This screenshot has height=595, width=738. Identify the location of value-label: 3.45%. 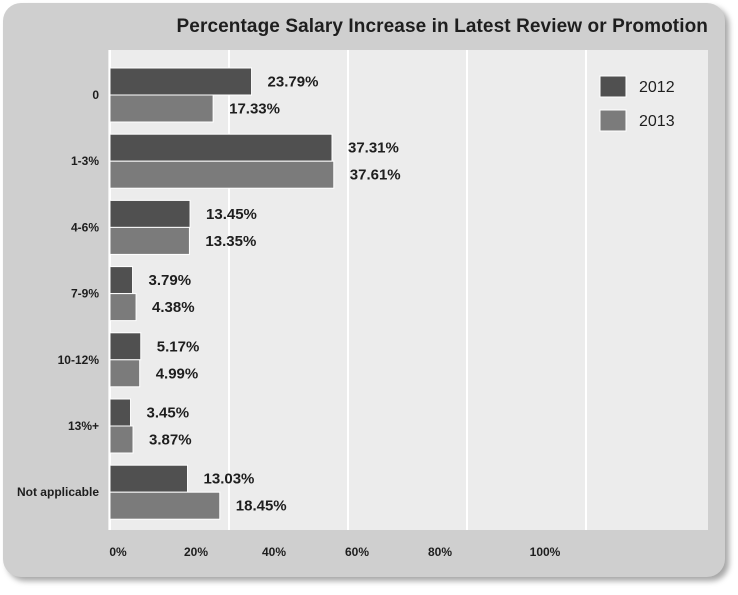
(168, 413).